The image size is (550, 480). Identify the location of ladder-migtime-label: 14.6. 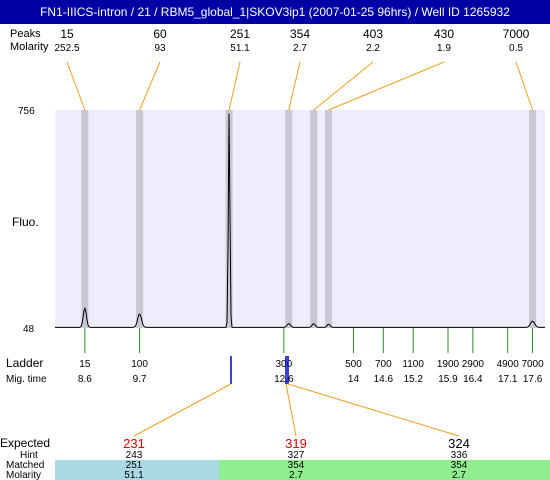
(384, 379).